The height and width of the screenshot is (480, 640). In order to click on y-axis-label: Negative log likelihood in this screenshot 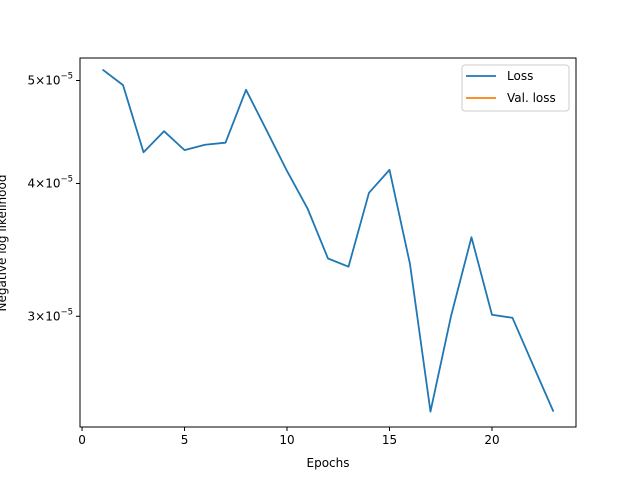, I will do `click(4, 243)`.